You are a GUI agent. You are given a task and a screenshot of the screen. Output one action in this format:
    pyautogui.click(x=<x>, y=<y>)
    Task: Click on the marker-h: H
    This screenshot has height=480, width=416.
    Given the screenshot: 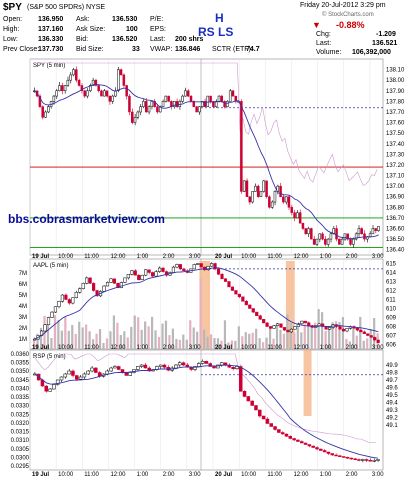 What is the action you would take?
    pyautogui.click(x=219, y=18)
    